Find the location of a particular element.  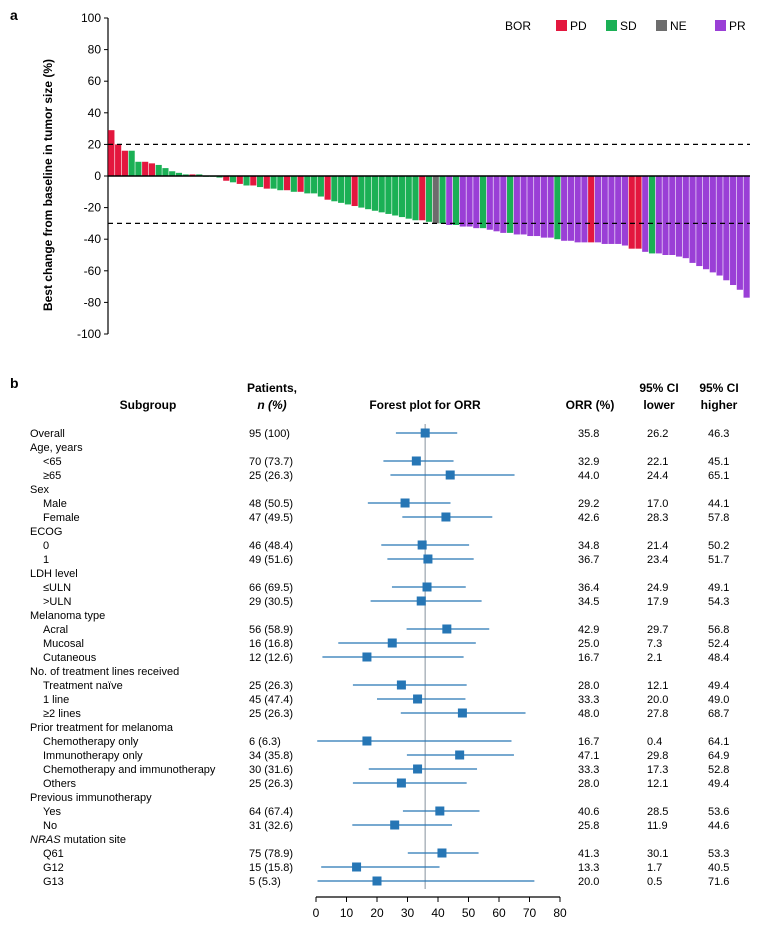

legend-swatch is located at coordinates (720, 25).